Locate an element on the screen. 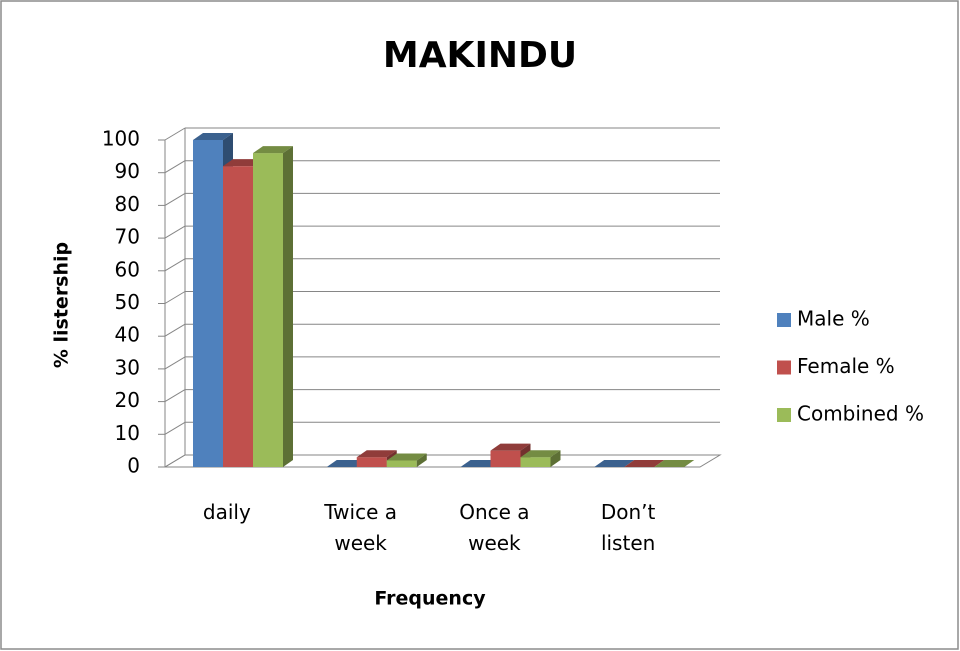  y-tick-label: 100 is located at coordinates (121, 139).